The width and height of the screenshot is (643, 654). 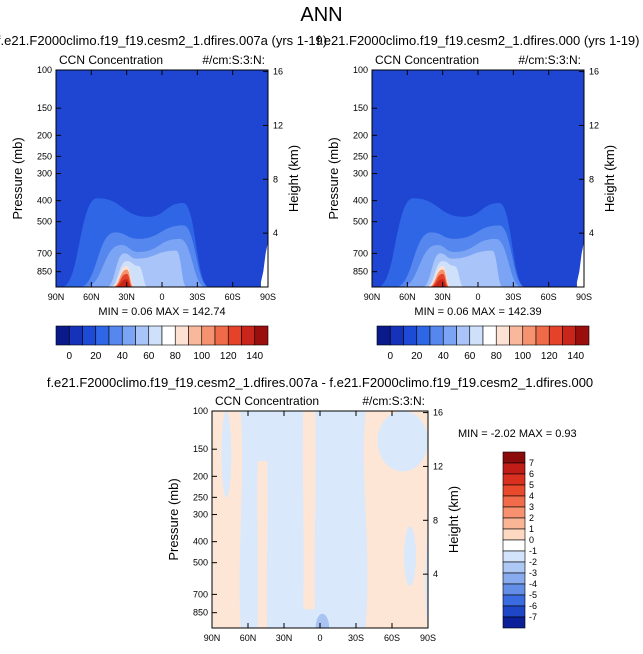 I want to click on terrain-mask, so click(x=580, y=264).